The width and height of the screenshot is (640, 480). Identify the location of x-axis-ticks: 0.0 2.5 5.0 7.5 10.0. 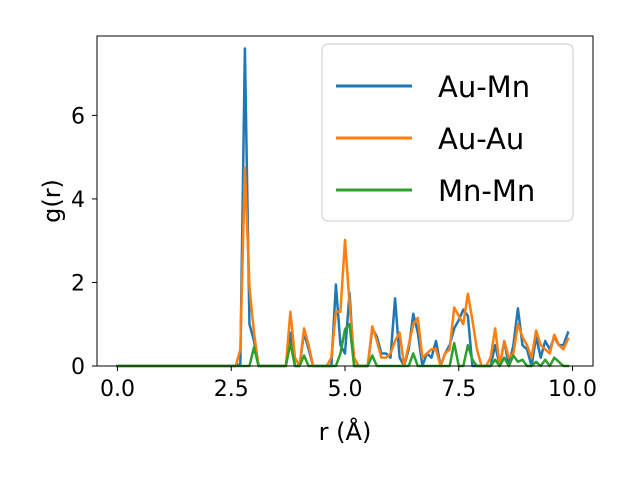
(348, 384).